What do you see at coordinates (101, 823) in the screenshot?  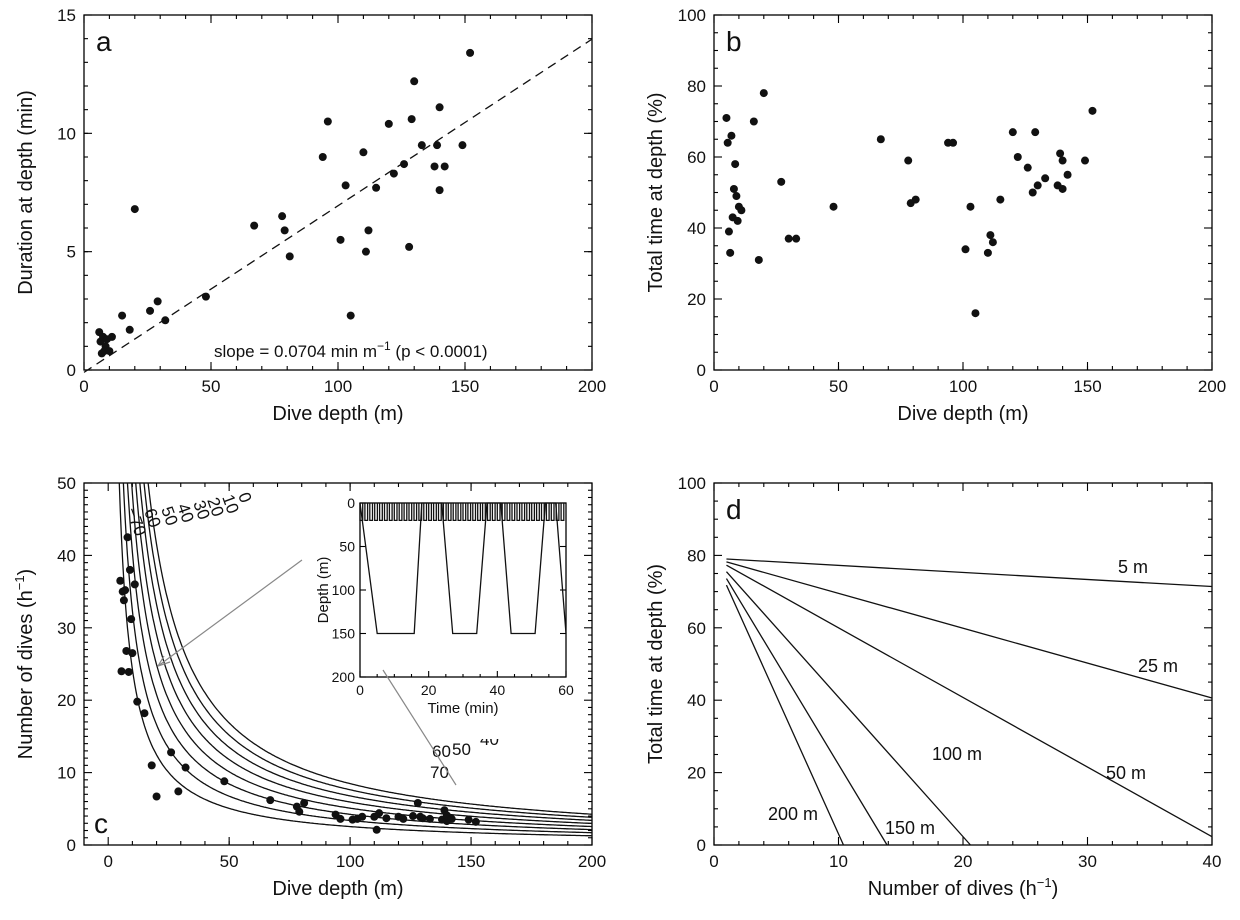 I see `panel-letter: c` at bounding box center [101, 823].